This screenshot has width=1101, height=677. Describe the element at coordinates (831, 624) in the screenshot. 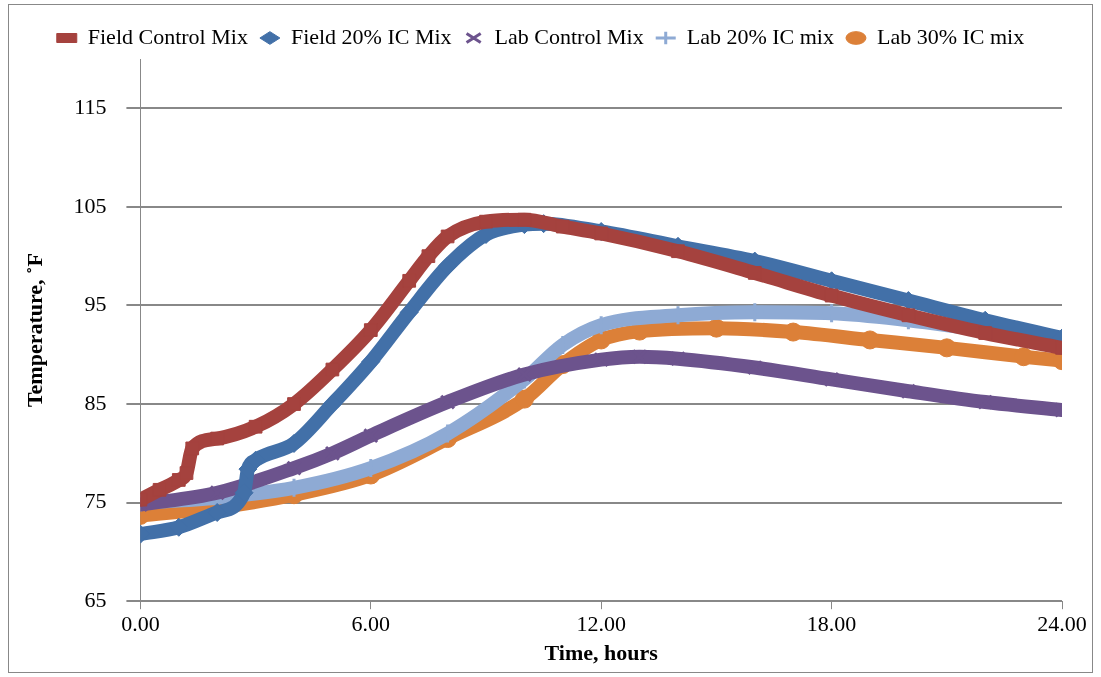

I see `x-tick-label: 18.00` at that location.